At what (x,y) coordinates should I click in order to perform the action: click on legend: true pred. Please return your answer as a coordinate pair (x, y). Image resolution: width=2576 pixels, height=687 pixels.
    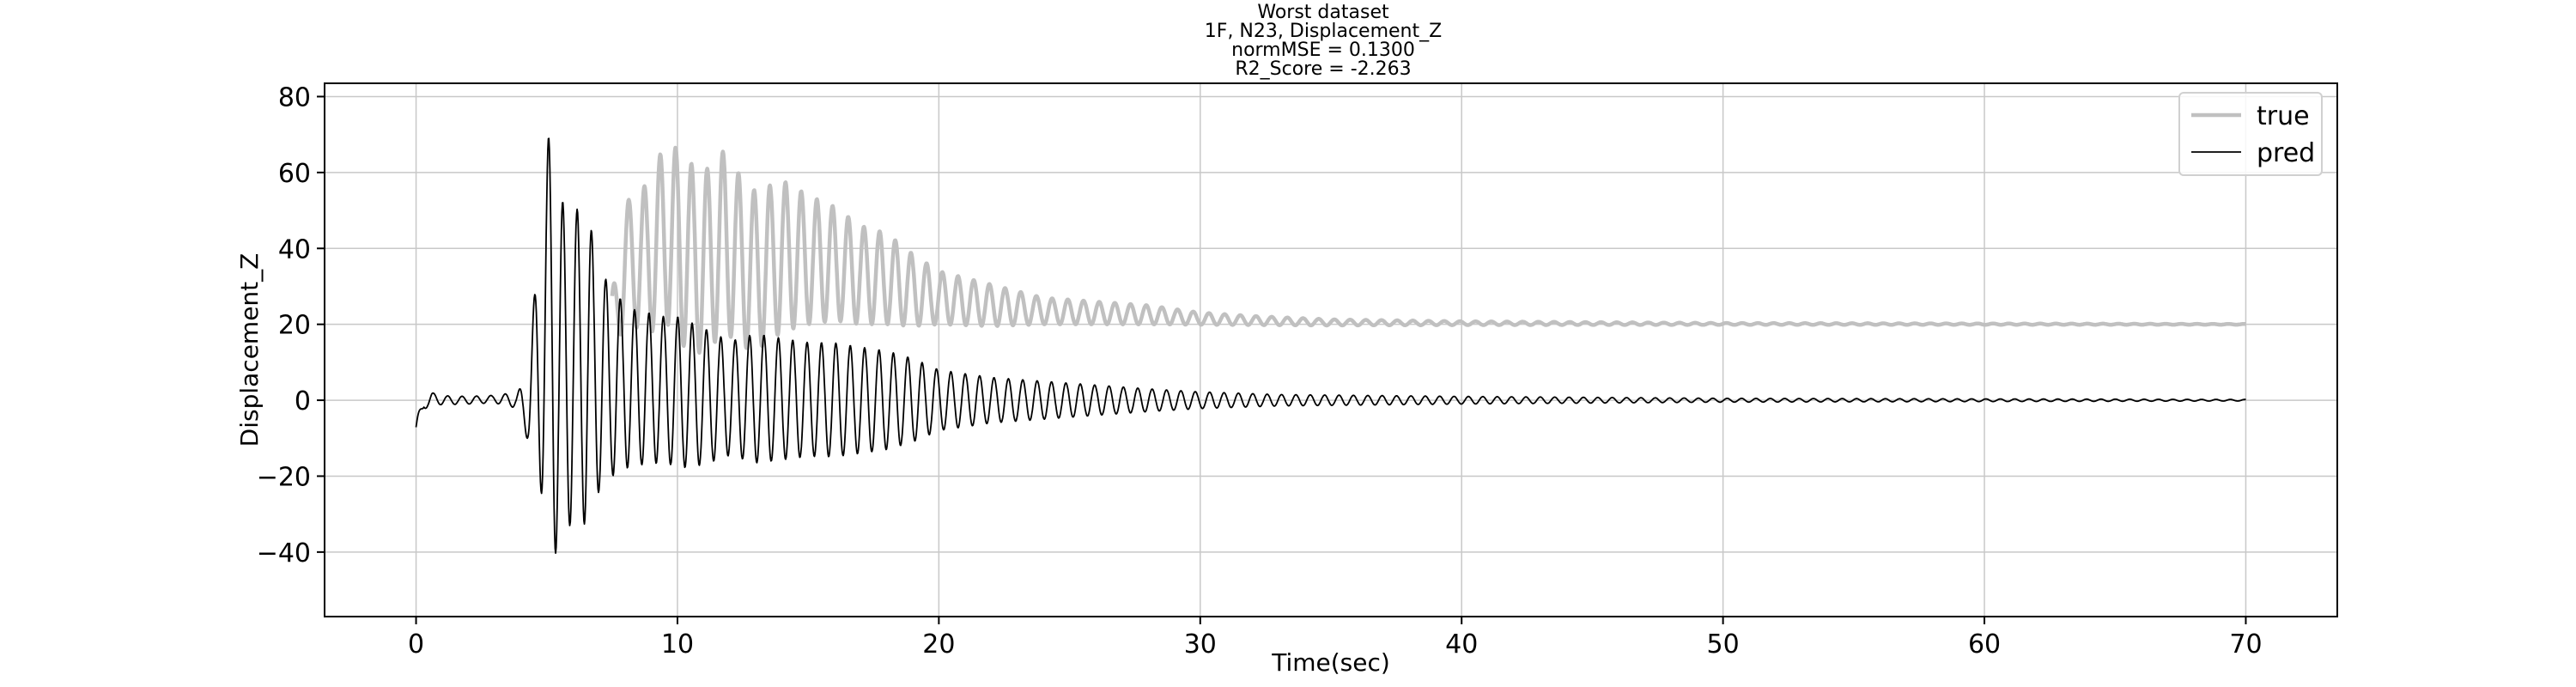
    Looking at the image, I should click on (2251, 134).